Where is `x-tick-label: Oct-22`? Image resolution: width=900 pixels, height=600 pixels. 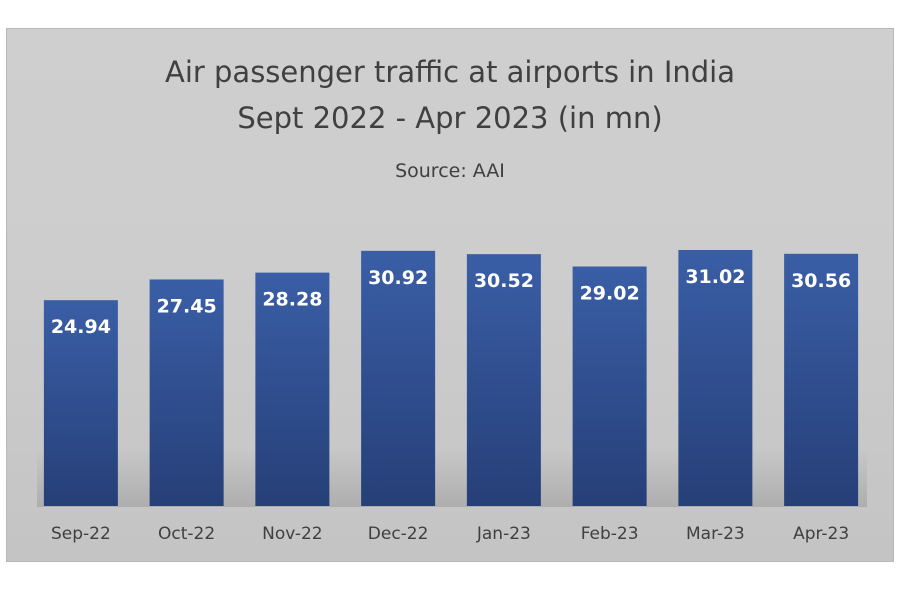
x-tick-label: Oct-22 is located at coordinates (186, 534).